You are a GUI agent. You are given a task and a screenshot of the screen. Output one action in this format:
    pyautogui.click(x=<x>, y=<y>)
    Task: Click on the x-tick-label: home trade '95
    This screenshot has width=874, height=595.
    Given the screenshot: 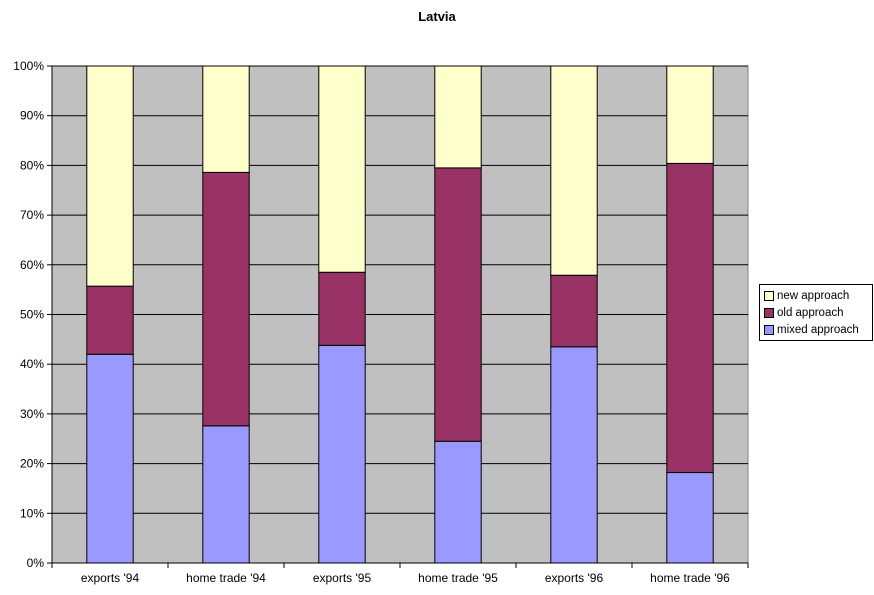 What is the action you would take?
    pyautogui.click(x=458, y=578)
    